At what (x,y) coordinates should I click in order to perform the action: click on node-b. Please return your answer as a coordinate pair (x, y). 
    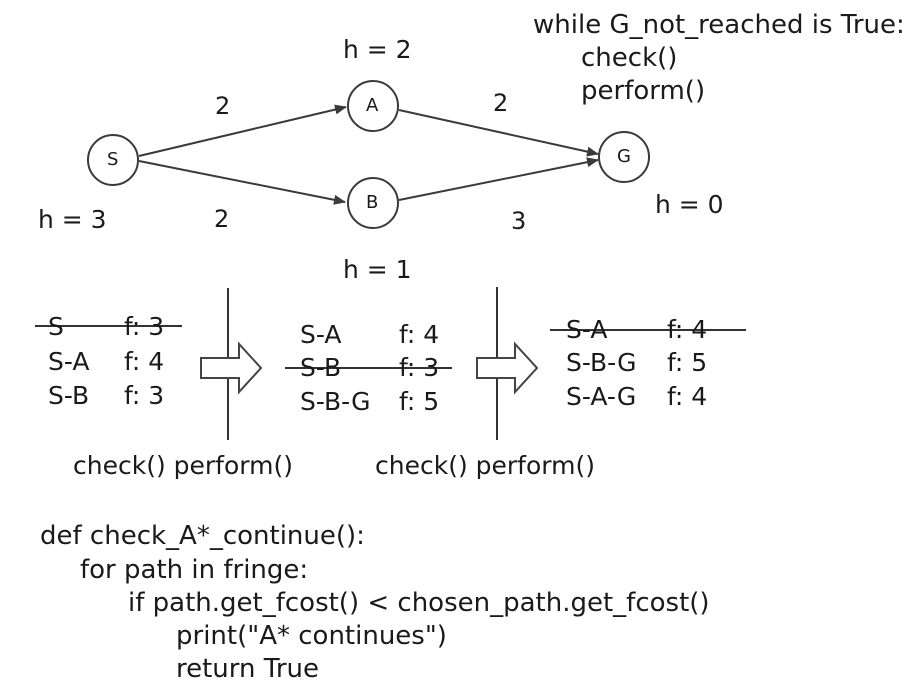
    Looking at the image, I should click on (373, 203).